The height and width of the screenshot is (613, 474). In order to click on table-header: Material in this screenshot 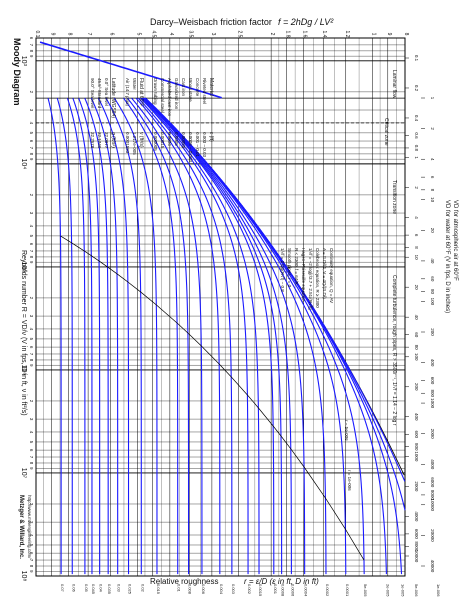, I will do `click(211, 87)`.